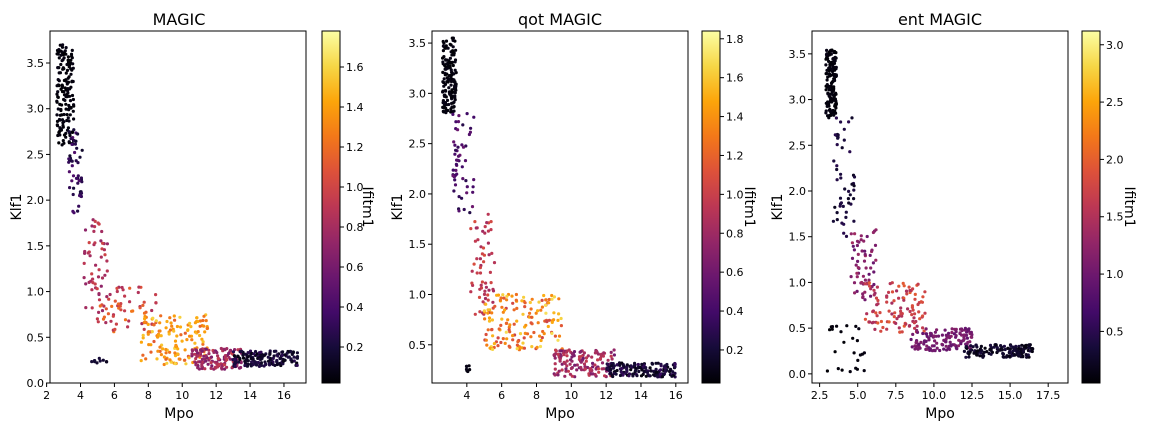 This screenshot has width=1152, height=437. What do you see at coordinates (342, 207) in the screenshot?
I see `colorbar: 0.2 0.4 0.6 0.8 1.0 1.2 1.4 1.6` at bounding box center [342, 207].